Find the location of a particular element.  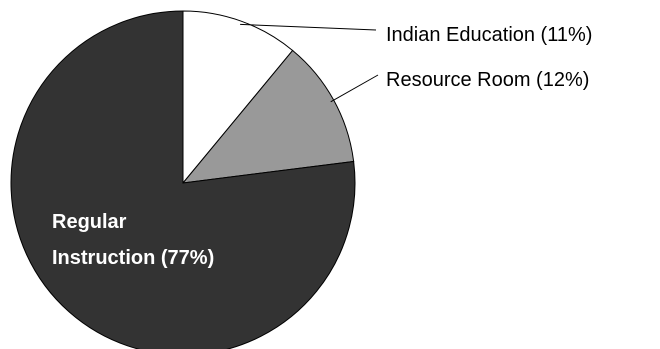

leader-lines is located at coordinates (309, 63).